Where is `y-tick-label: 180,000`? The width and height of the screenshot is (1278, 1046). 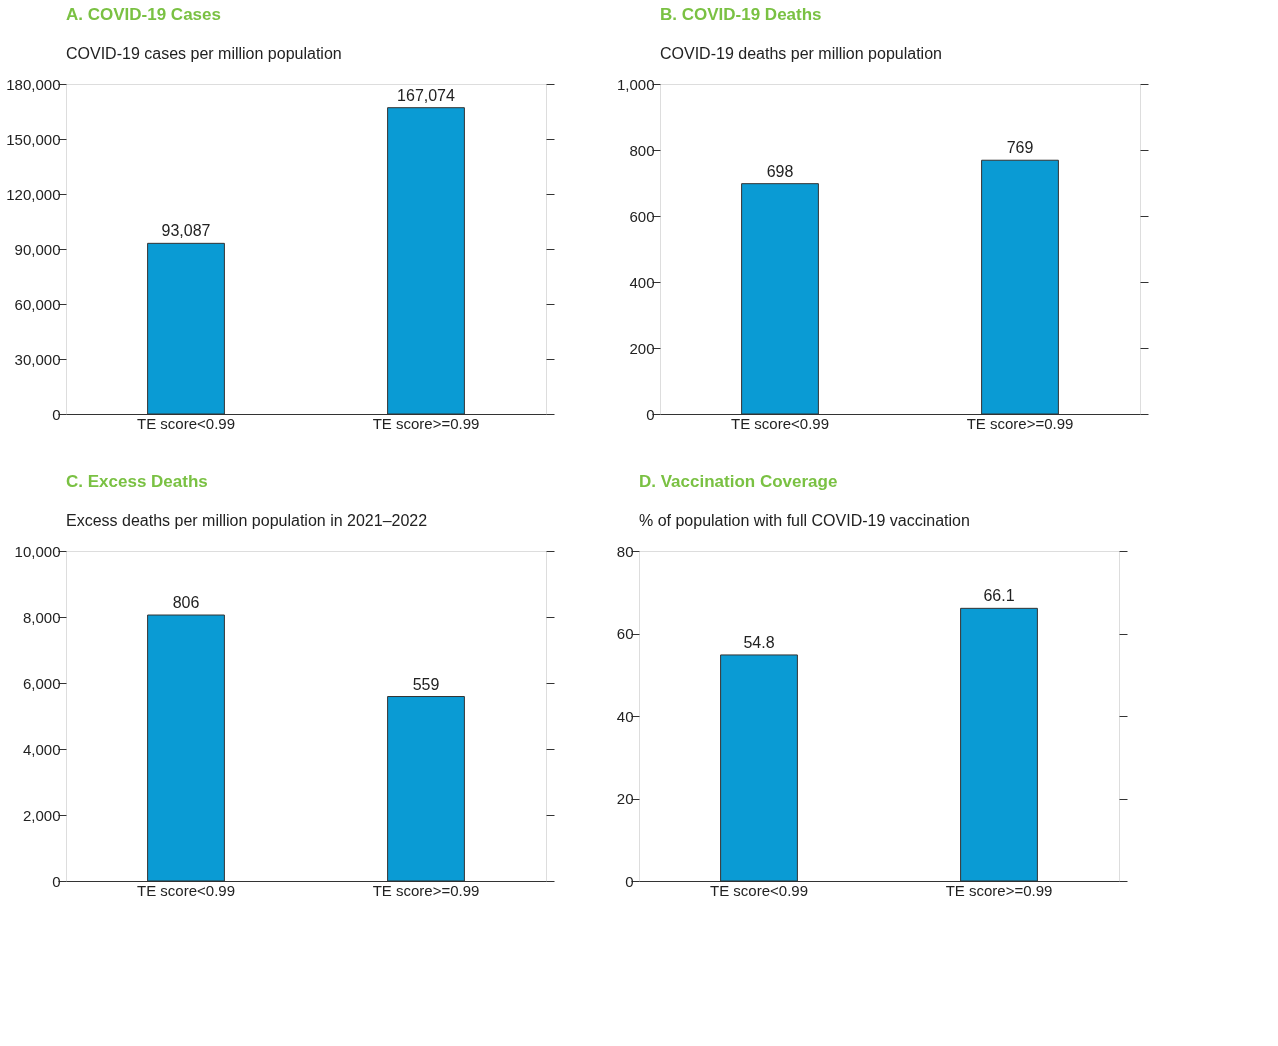 y-tick-label: 180,000 is located at coordinates (33, 84).